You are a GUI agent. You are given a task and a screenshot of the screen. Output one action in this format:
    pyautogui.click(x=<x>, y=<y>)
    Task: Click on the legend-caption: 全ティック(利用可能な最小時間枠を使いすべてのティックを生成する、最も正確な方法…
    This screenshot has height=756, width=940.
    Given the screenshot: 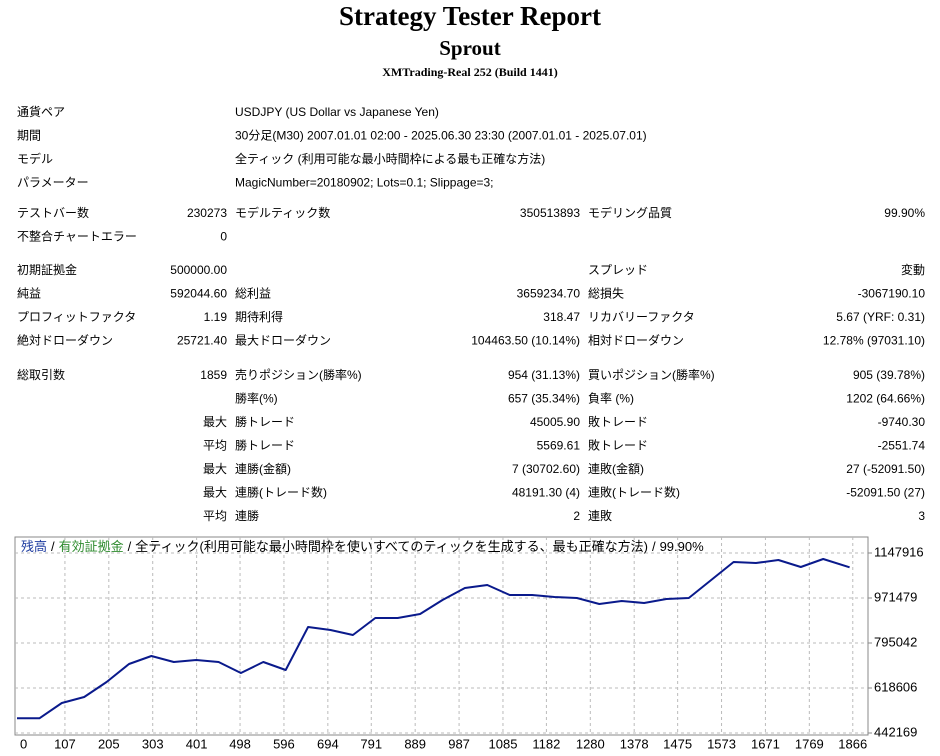 What is the action you would take?
    pyautogui.click(x=391, y=546)
    